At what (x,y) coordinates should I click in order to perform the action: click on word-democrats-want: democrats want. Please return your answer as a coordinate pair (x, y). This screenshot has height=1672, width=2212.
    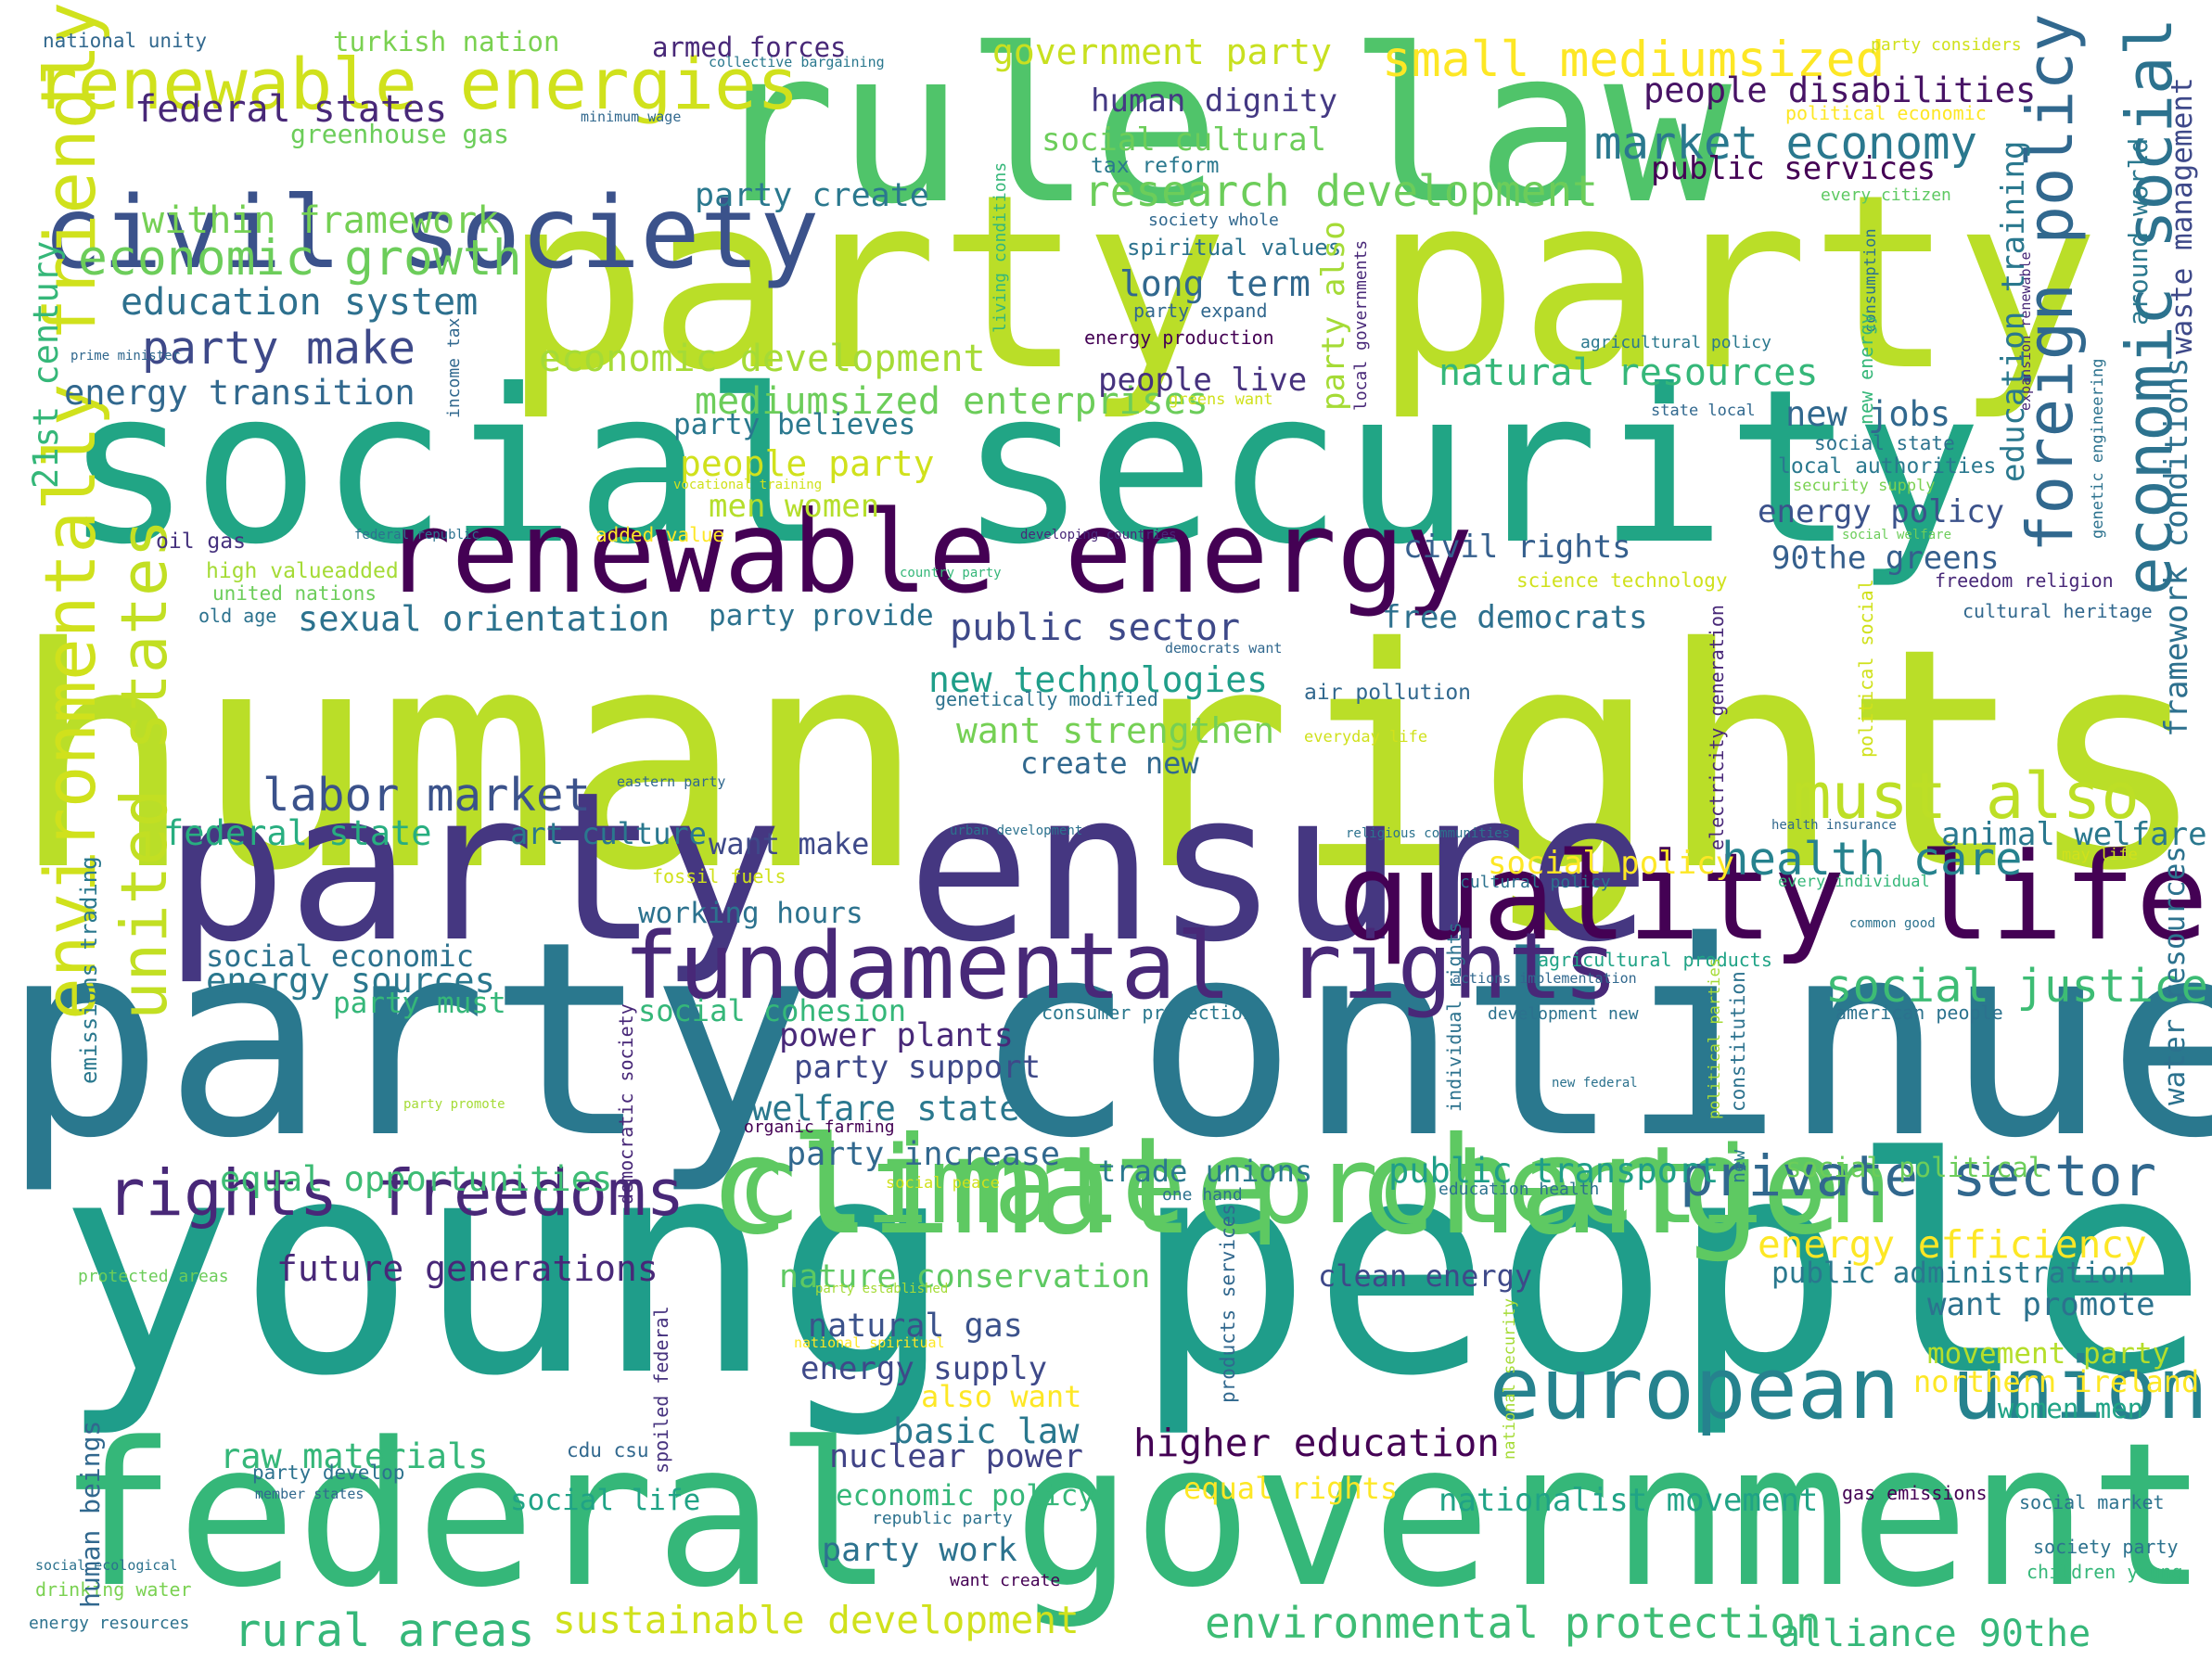
    Looking at the image, I should click on (1224, 648).